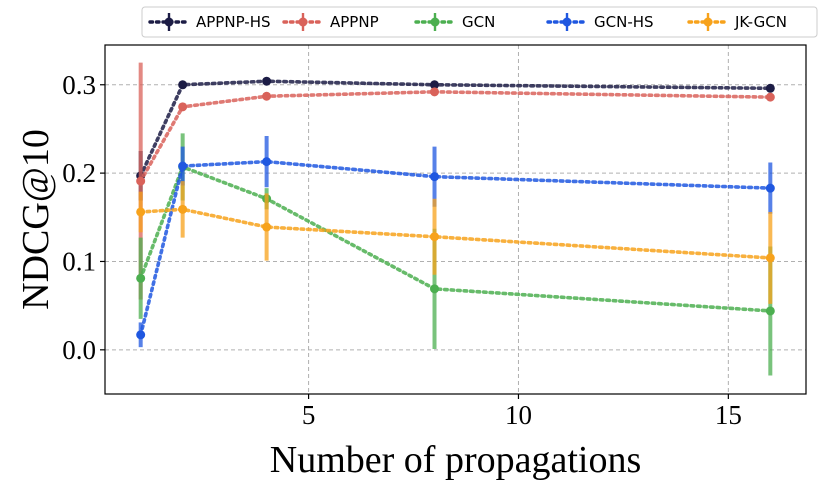 The height and width of the screenshot is (488, 831). I want to click on legend-item-gcn-hs: GCN-HS, so click(600, 22).